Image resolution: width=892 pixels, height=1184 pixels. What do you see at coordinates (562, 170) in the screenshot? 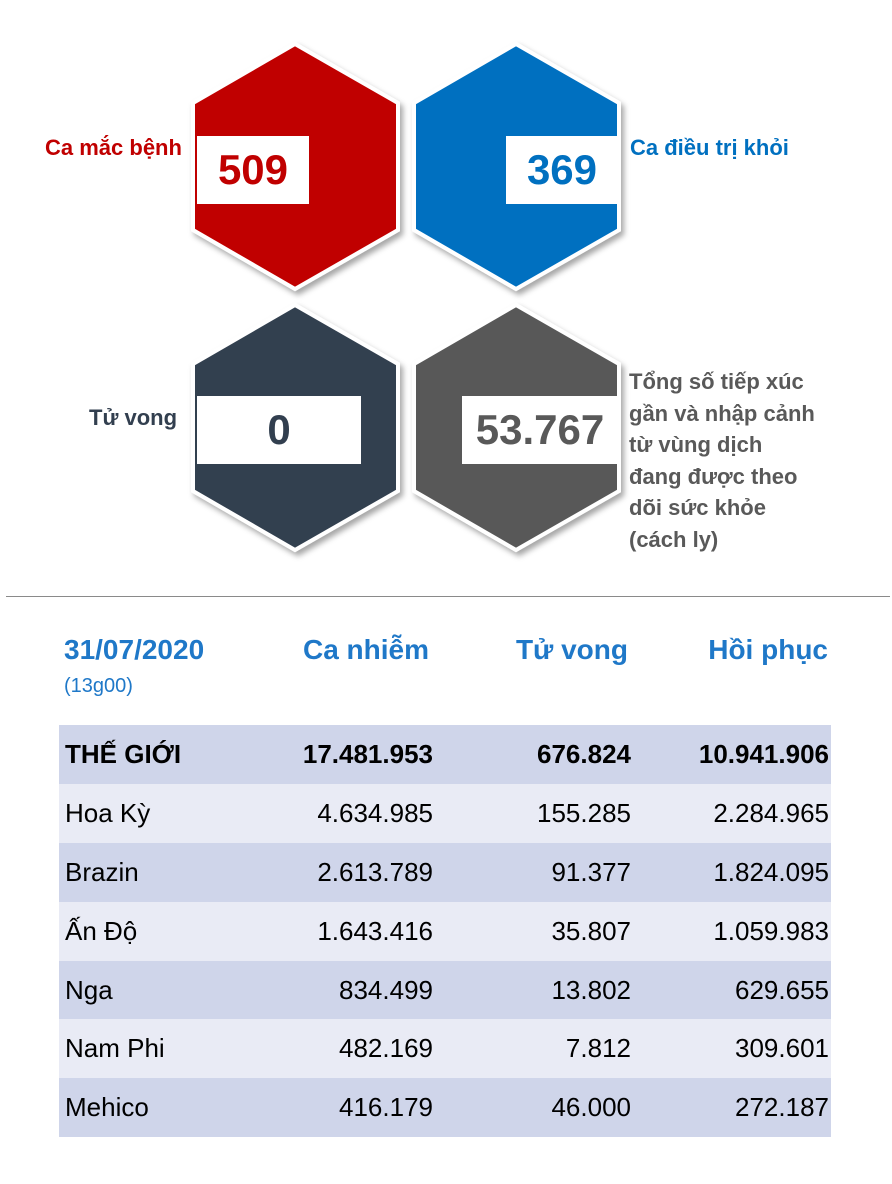
I see `recovered-value: 369` at bounding box center [562, 170].